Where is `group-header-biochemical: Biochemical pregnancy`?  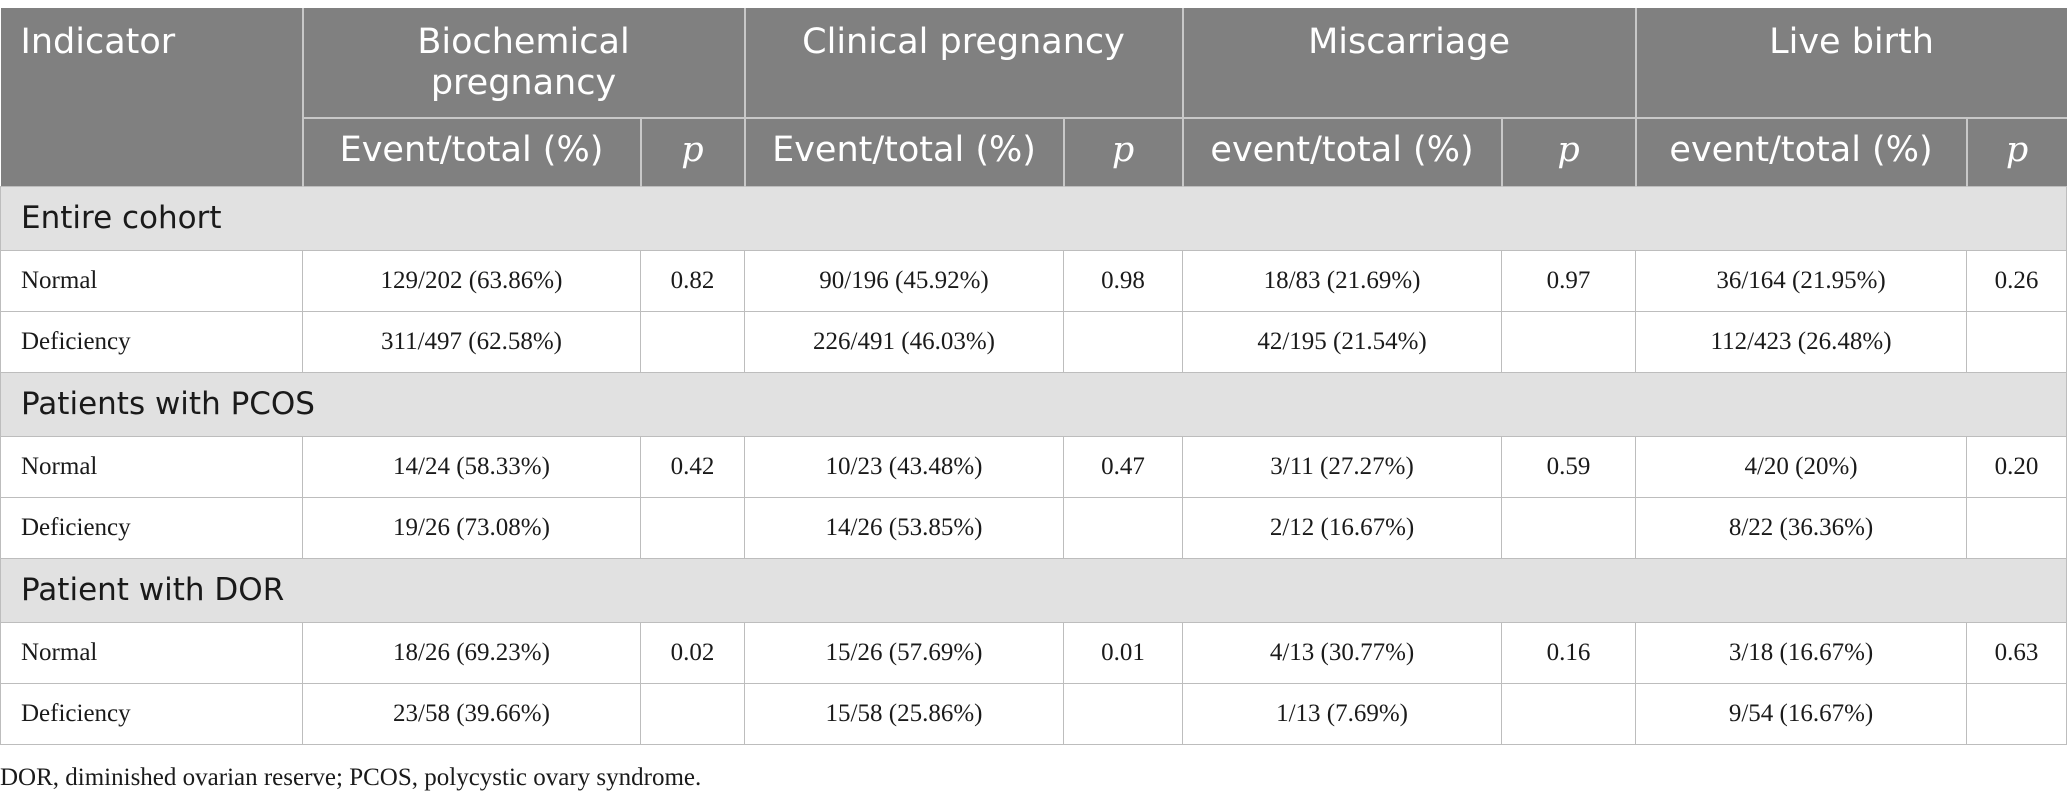 group-header-biochemical: Biochemical pregnancy is located at coordinates (523, 63).